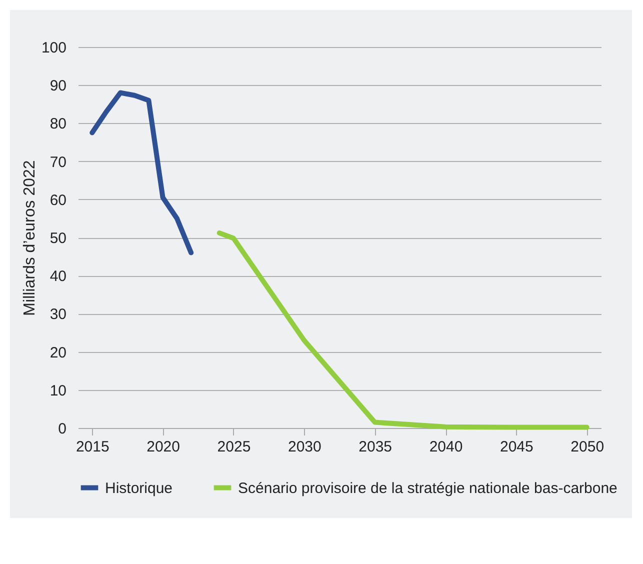 This screenshot has width=643, height=564. Describe the element at coordinates (58, 86) in the screenshot. I see `y-tick-label: 90` at that location.